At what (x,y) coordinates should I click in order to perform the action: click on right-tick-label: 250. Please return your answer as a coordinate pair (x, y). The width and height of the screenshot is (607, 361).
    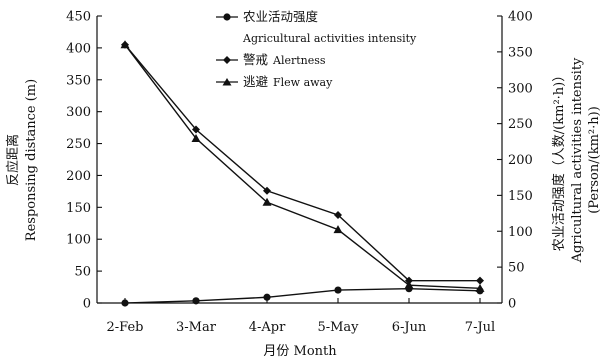
    Looking at the image, I should click on (520, 124).